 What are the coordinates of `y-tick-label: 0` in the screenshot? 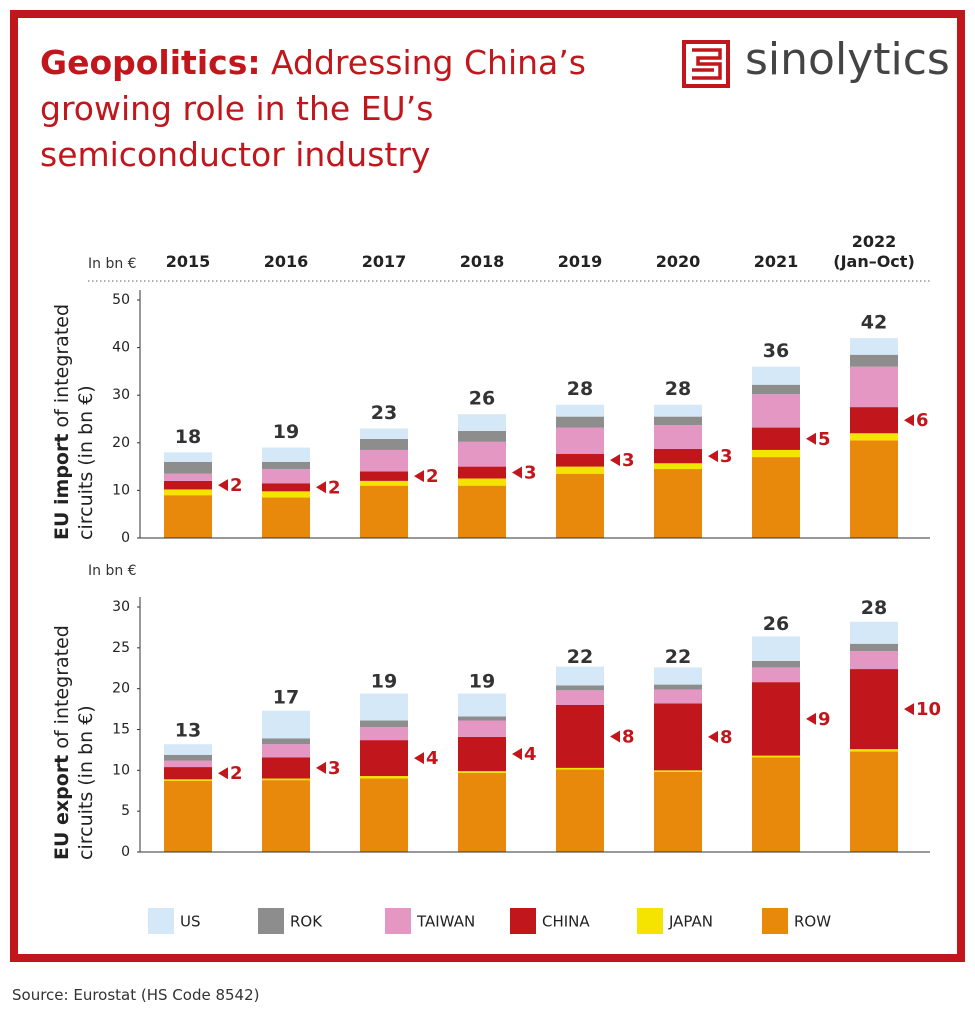 It's located at (125, 538).